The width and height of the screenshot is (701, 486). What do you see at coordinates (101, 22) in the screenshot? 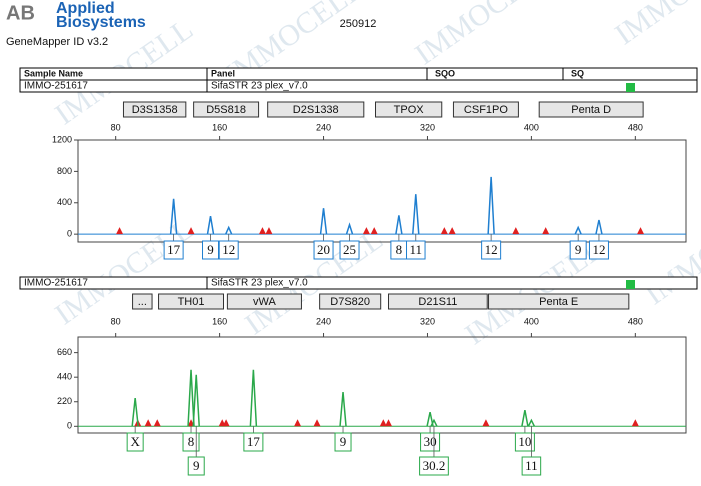
I see `logo-bottom: Biosystems` at bounding box center [101, 22].